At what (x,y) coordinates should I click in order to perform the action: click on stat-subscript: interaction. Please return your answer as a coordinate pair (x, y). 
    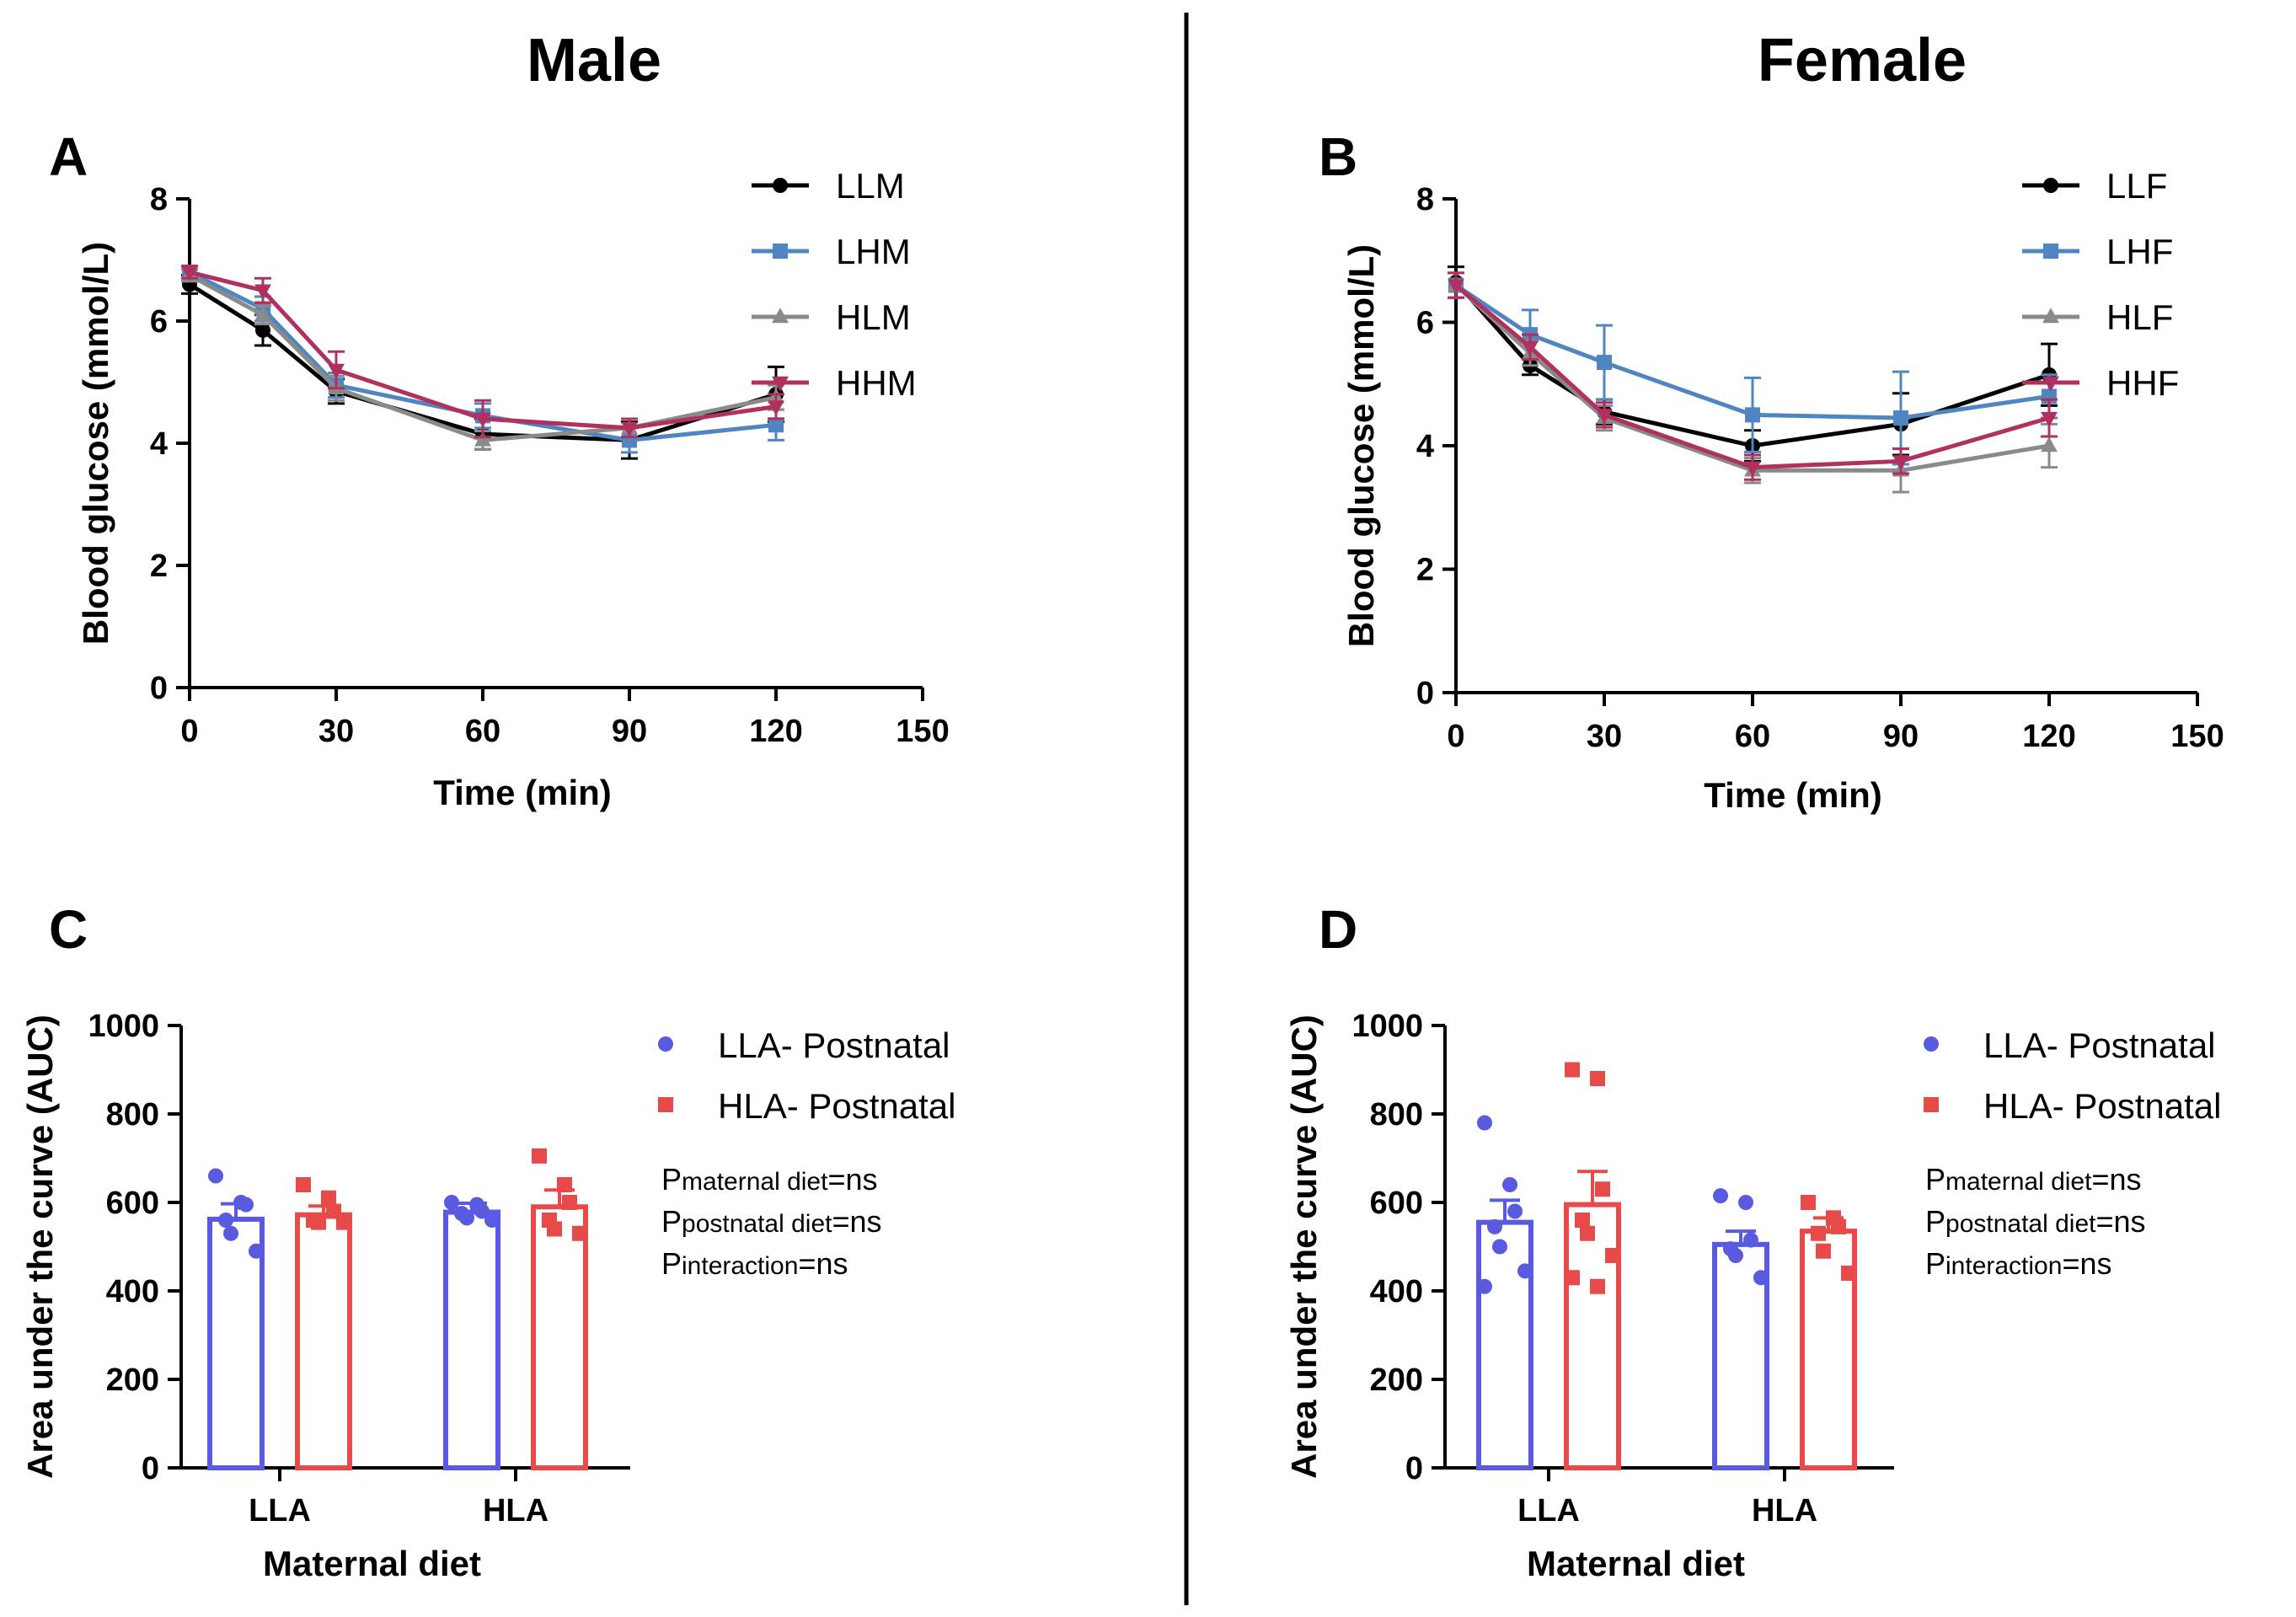
    Looking at the image, I should click on (2003, 1266).